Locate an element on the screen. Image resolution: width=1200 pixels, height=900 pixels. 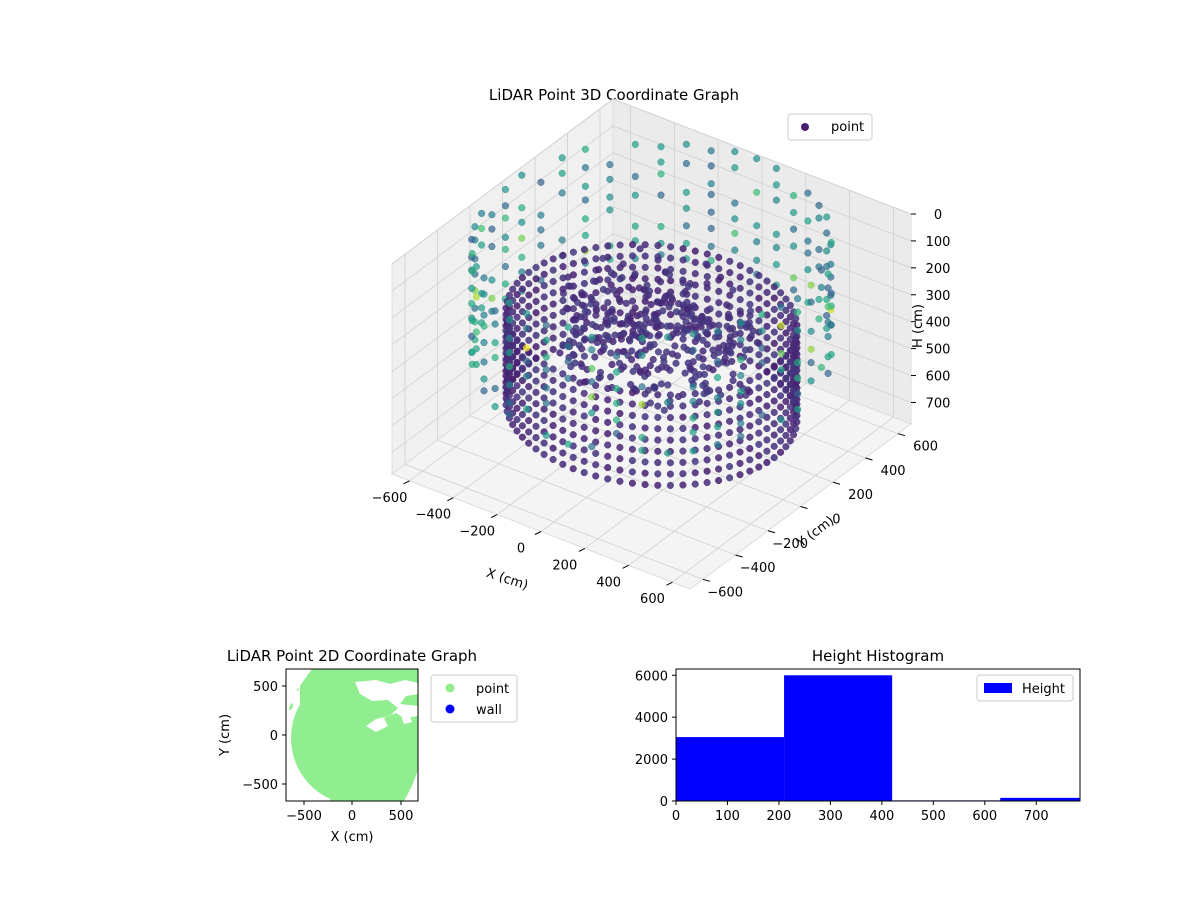
chart-3d-gridline-x is located at coordinates (739, 378).